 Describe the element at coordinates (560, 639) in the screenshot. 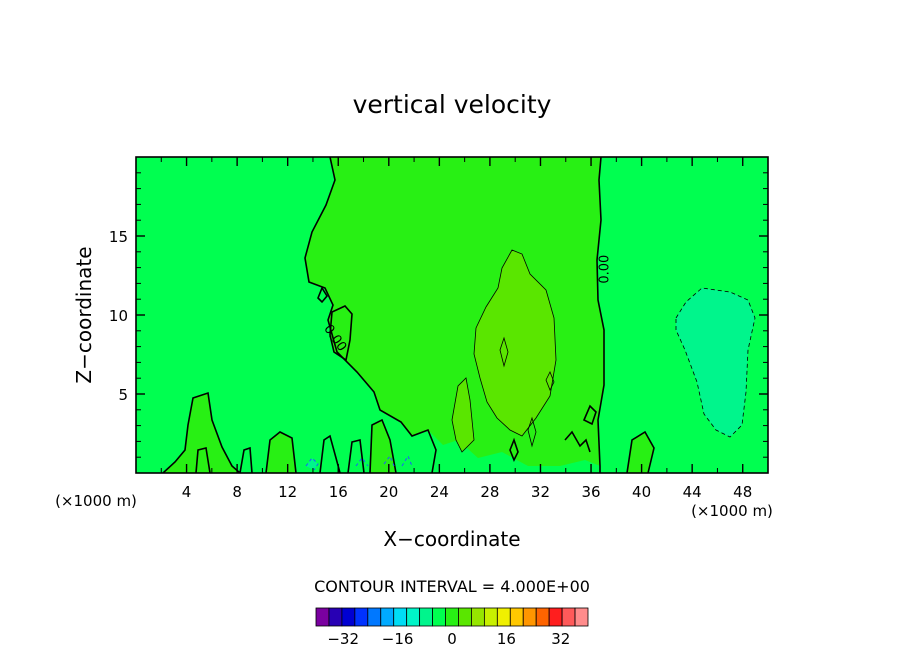

I see `colorbar-tick-label: 32` at that location.